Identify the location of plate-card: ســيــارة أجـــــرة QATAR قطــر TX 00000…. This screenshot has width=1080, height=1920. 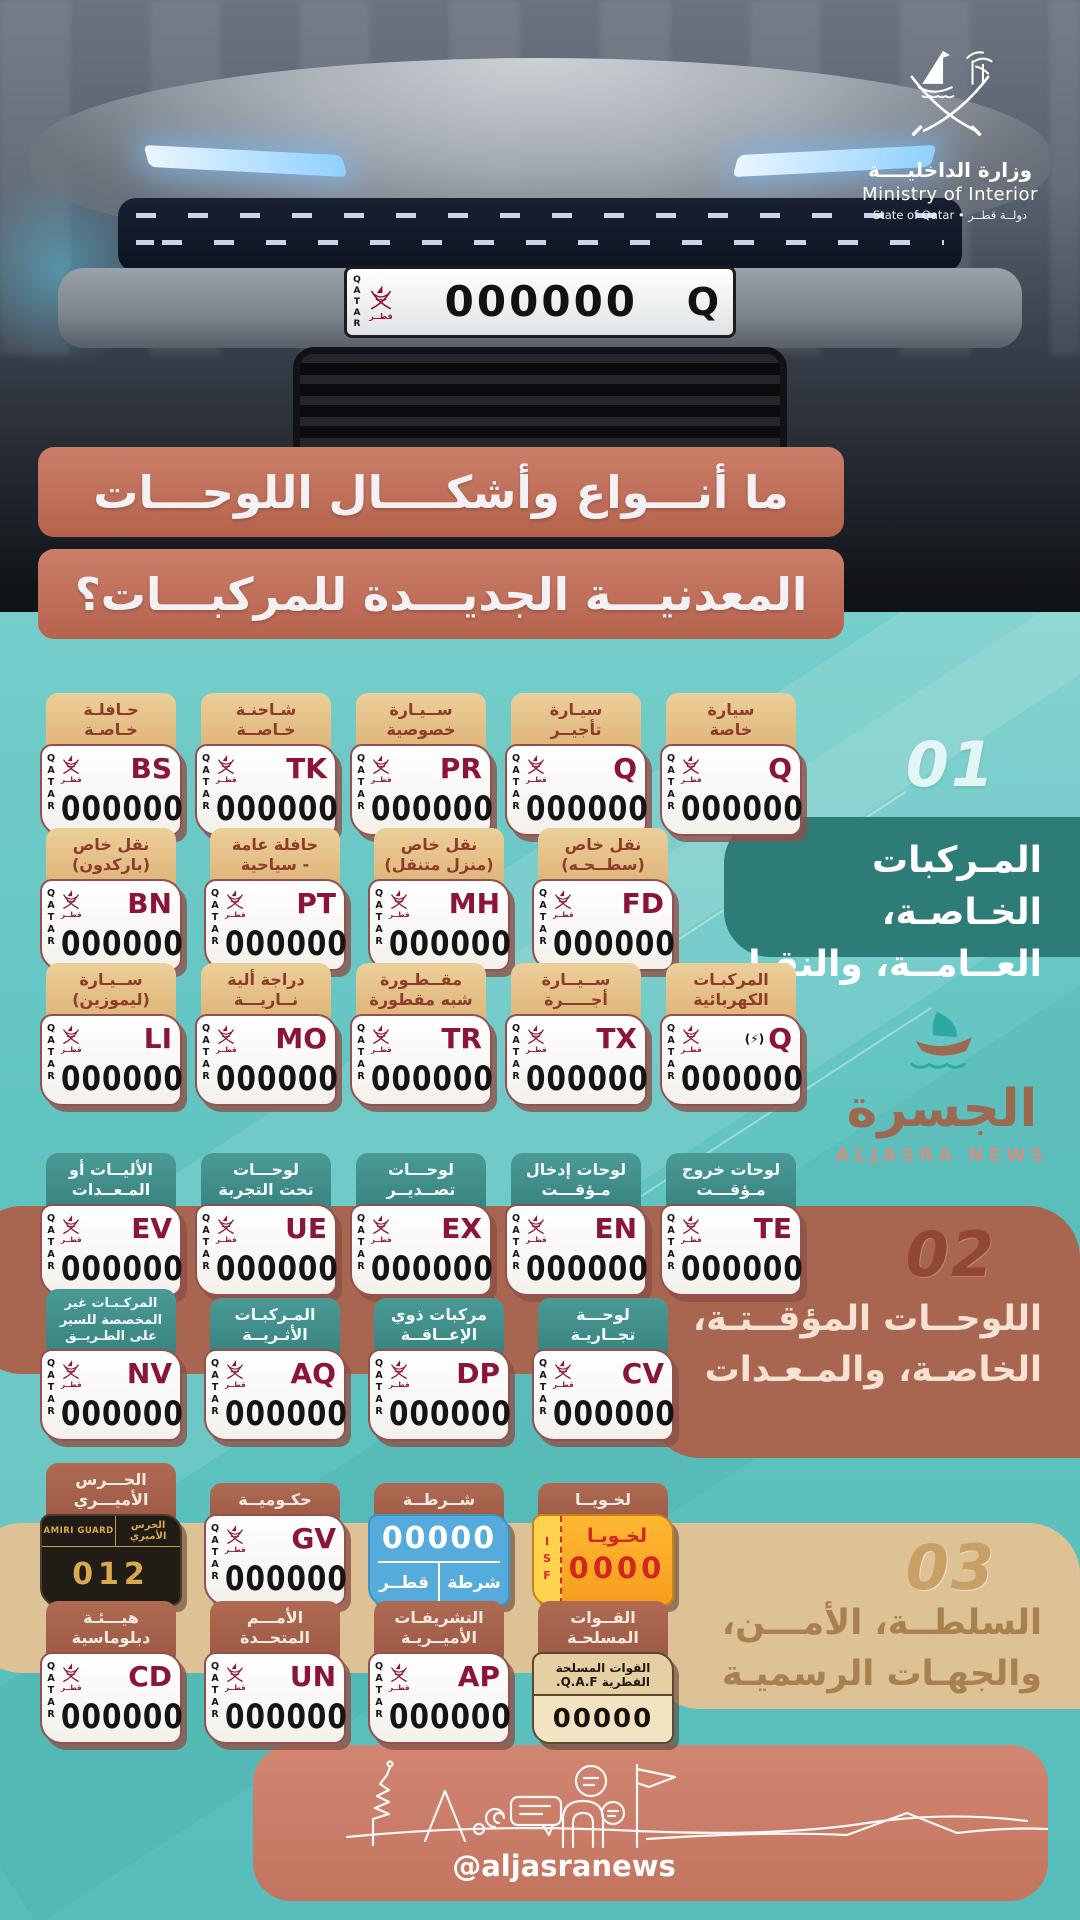
(576, 1033).